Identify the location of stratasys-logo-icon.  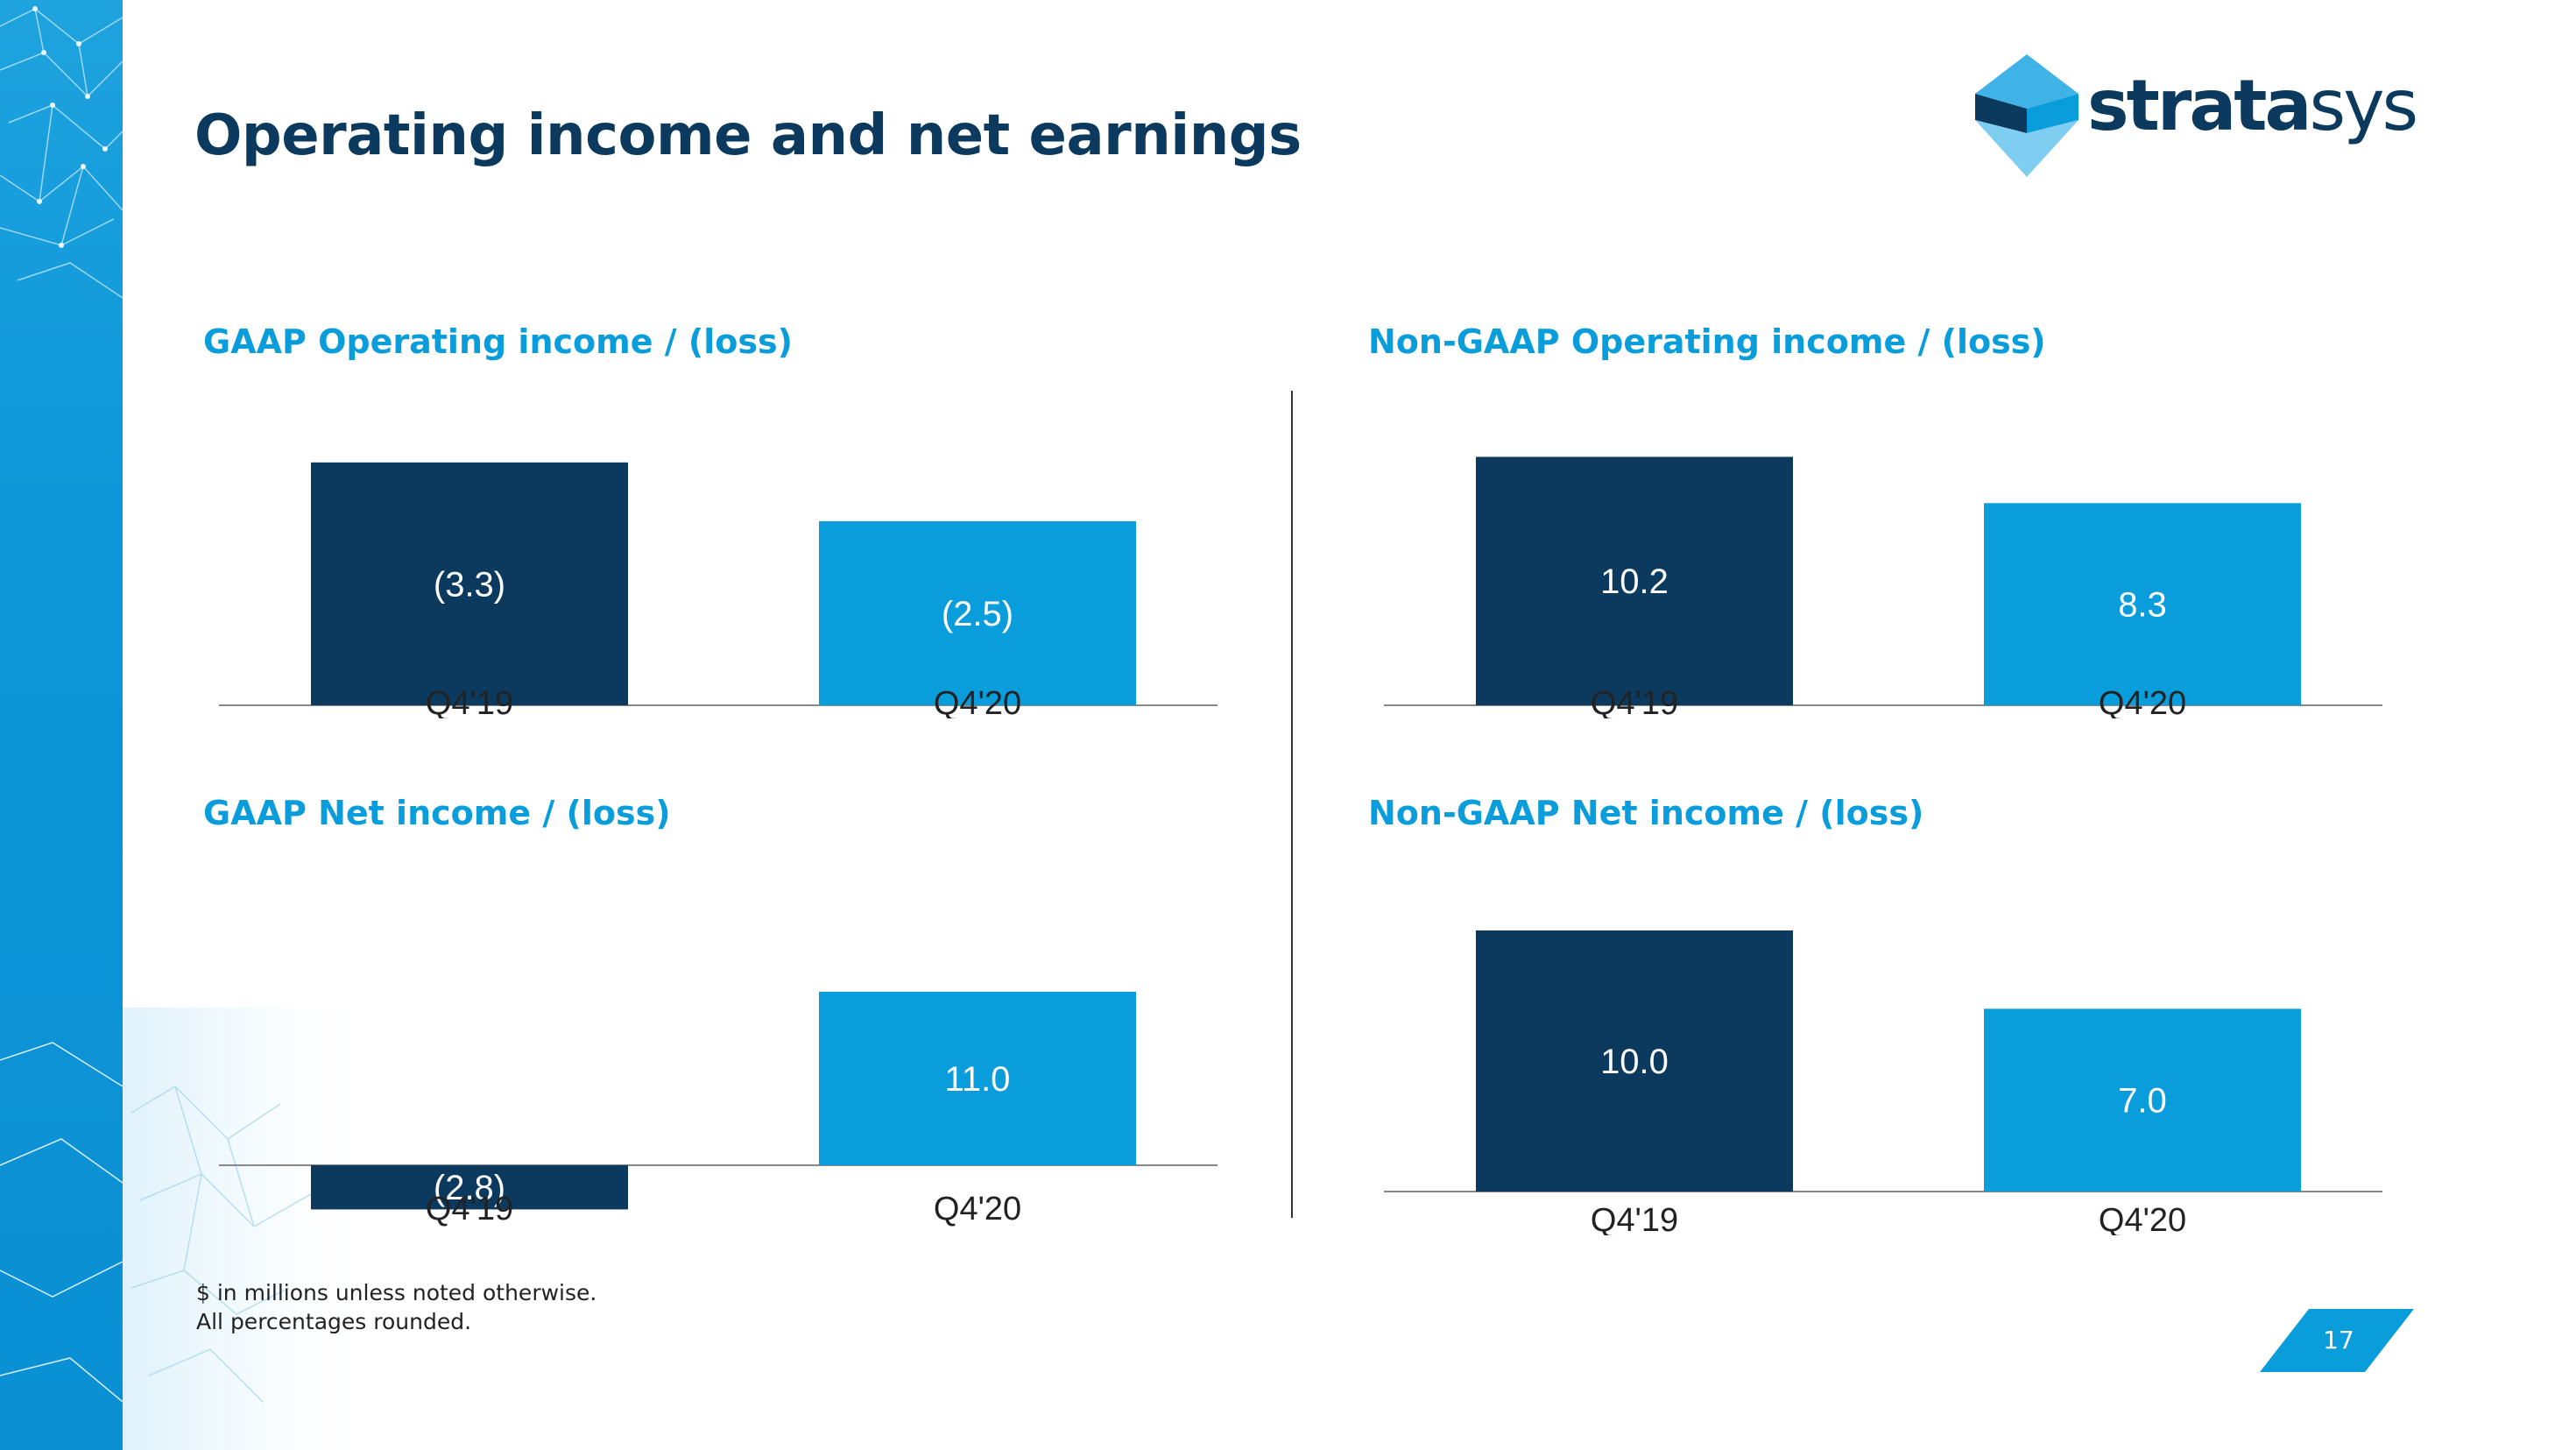
(2026, 115).